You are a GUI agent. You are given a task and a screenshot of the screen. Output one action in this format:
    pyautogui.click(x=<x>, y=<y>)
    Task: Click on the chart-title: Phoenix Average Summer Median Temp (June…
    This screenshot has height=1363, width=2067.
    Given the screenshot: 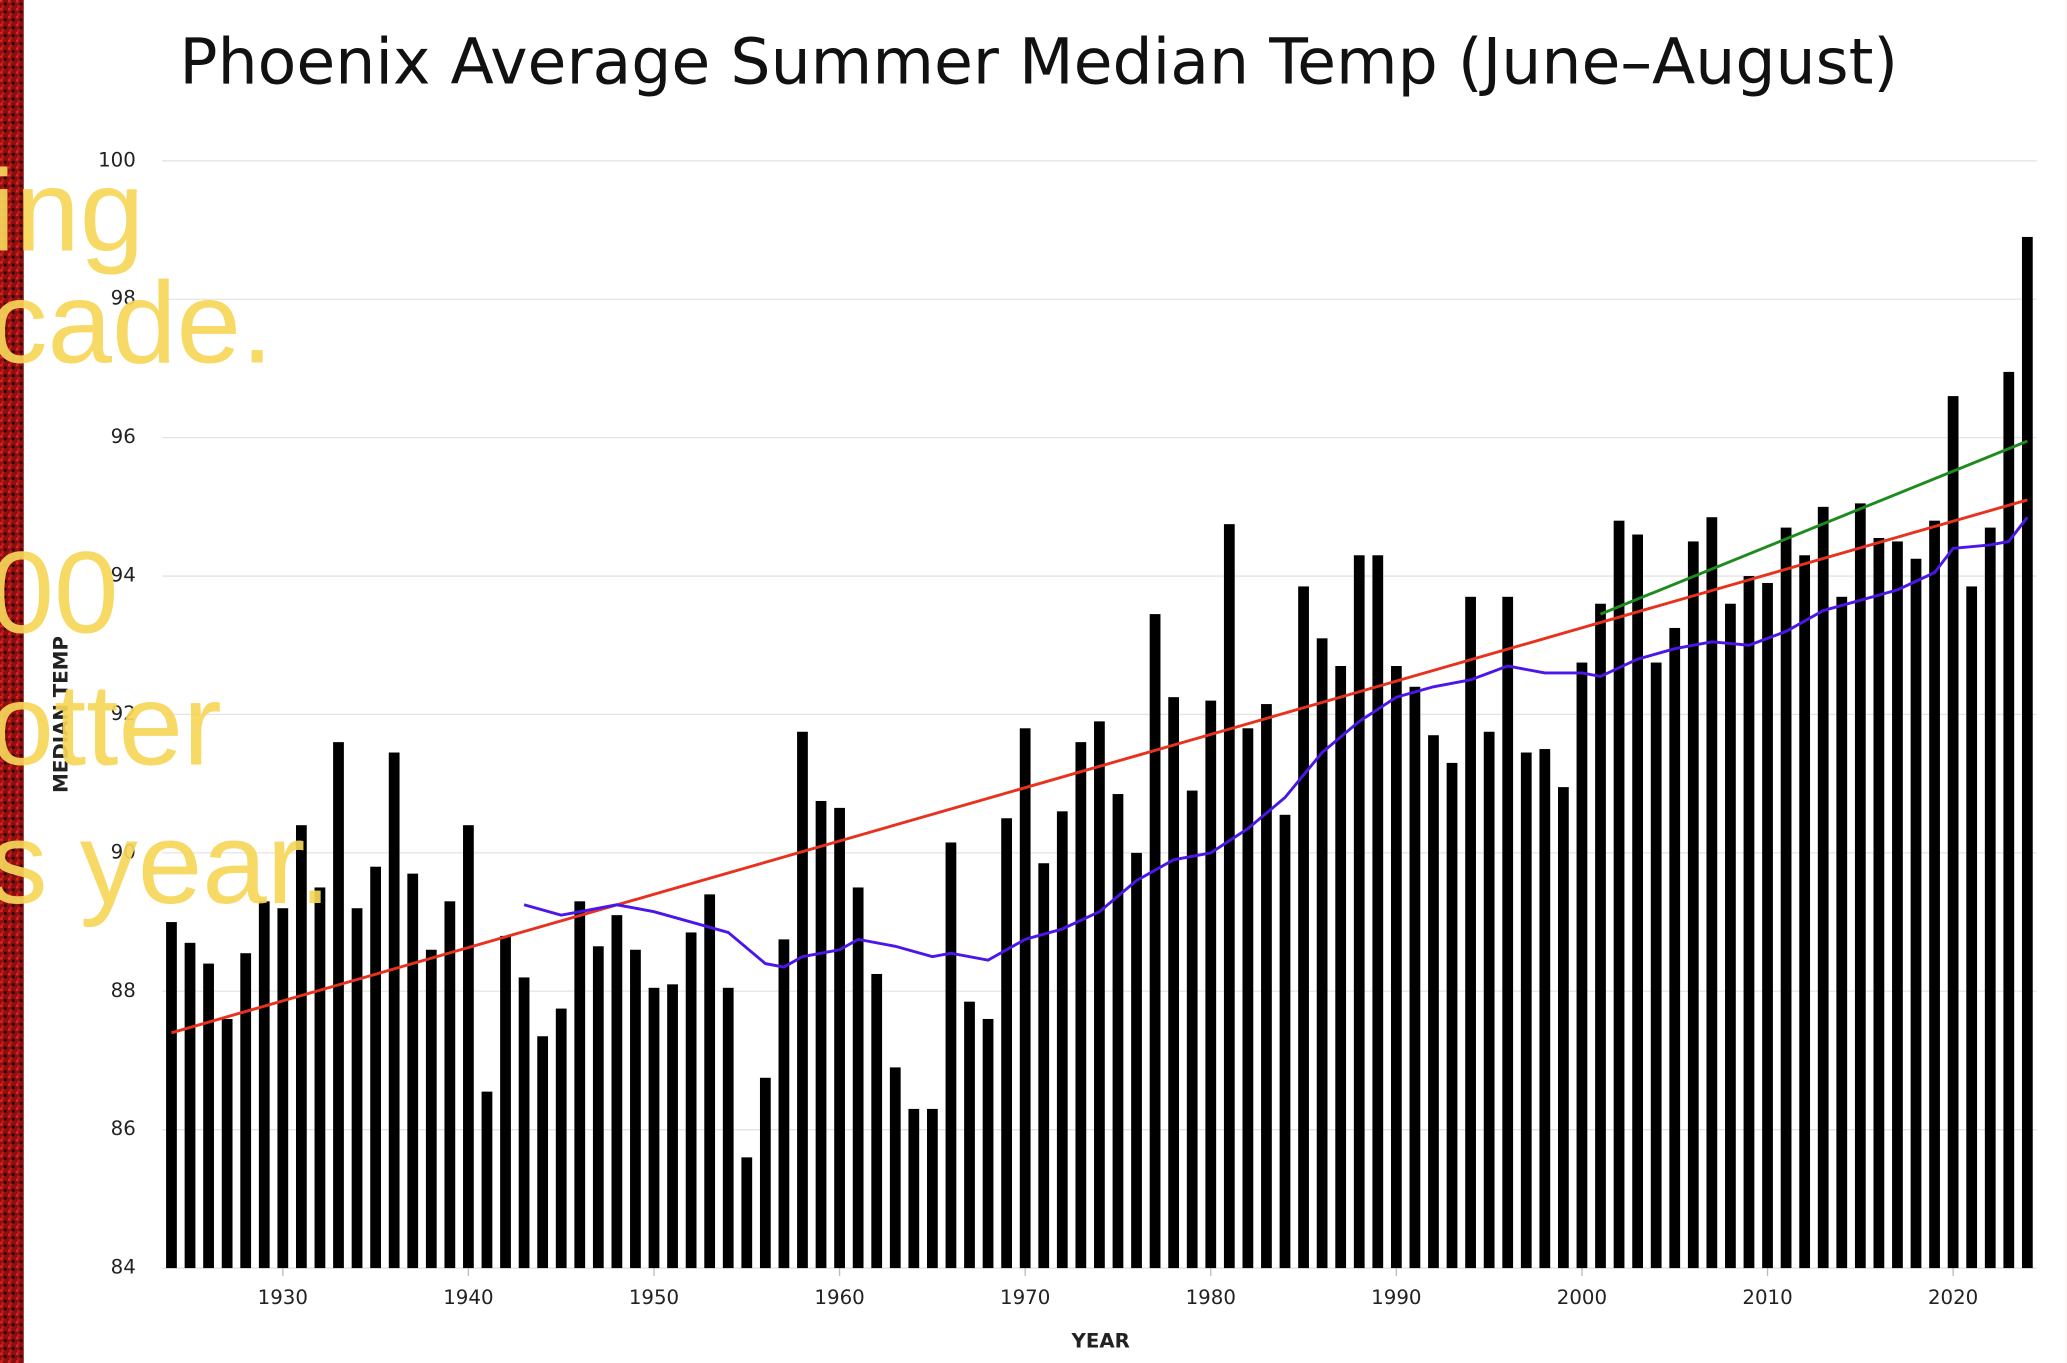 What is the action you would take?
    pyautogui.click(x=1038, y=61)
    